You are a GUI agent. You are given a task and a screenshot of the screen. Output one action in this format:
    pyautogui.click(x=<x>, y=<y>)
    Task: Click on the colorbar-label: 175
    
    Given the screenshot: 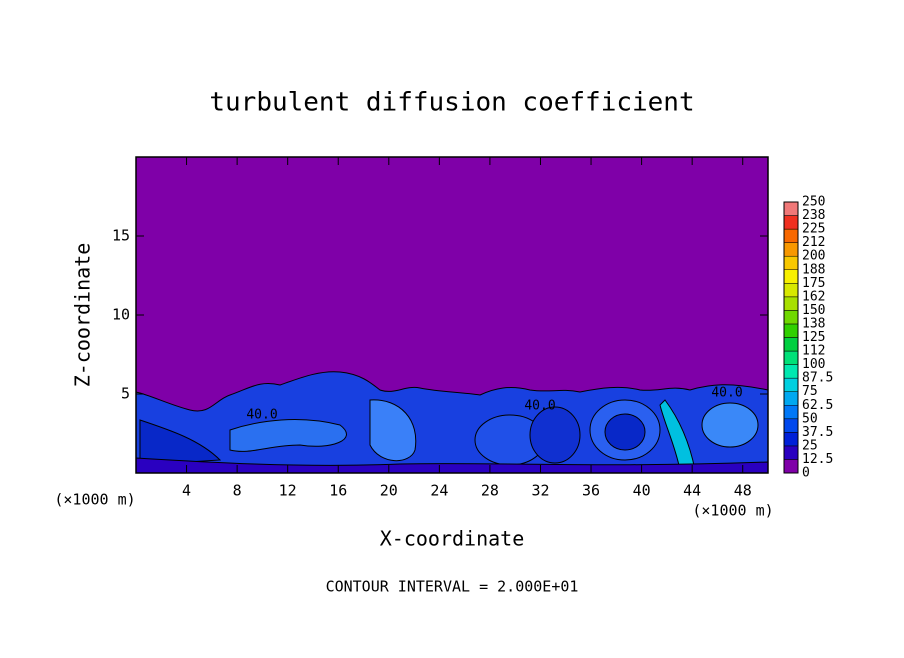 What is the action you would take?
    pyautogui.click(x=813, y=283)
    